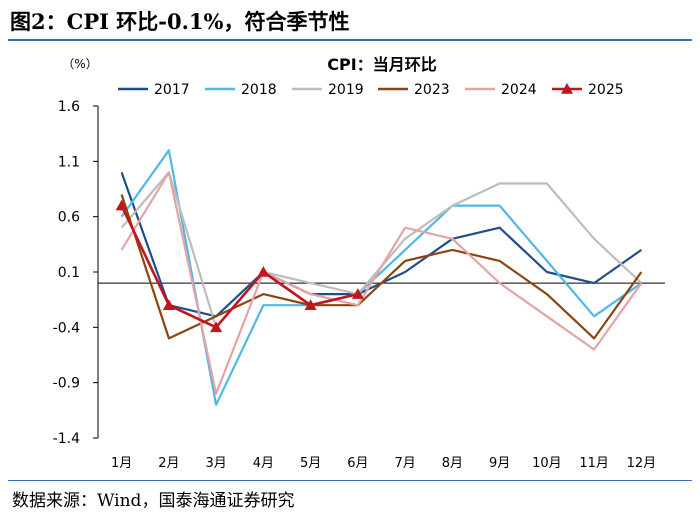 Image resolution: width=700 pixels, height=526 pixels. Describe the element at coordinates (642, 463) in the screenshot. I see `x-tick-label: 12月` at that location.